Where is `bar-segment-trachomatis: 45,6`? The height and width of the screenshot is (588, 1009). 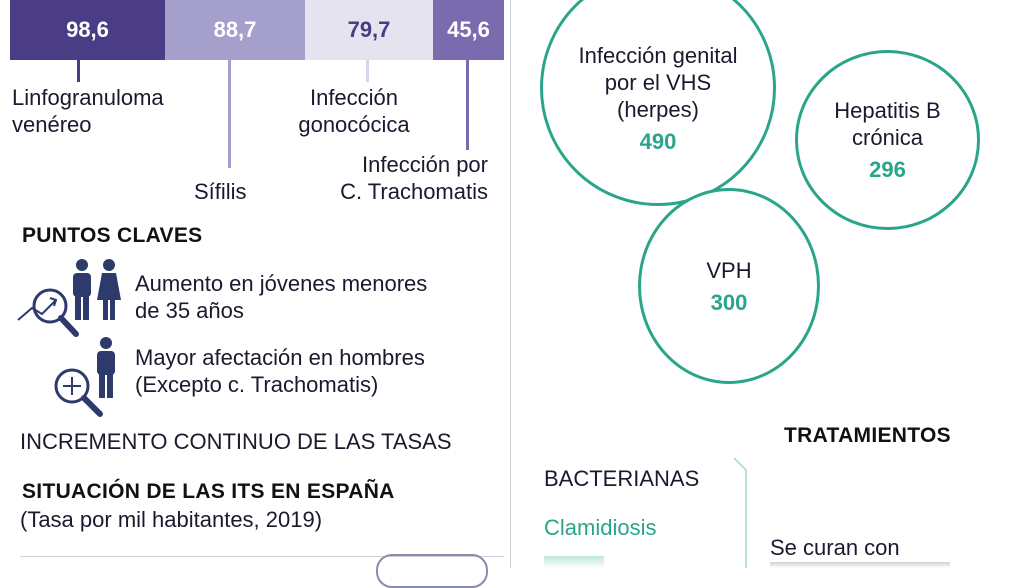 bar-segment-trachomatis: 45,6 is located at coordinates (468, 30).